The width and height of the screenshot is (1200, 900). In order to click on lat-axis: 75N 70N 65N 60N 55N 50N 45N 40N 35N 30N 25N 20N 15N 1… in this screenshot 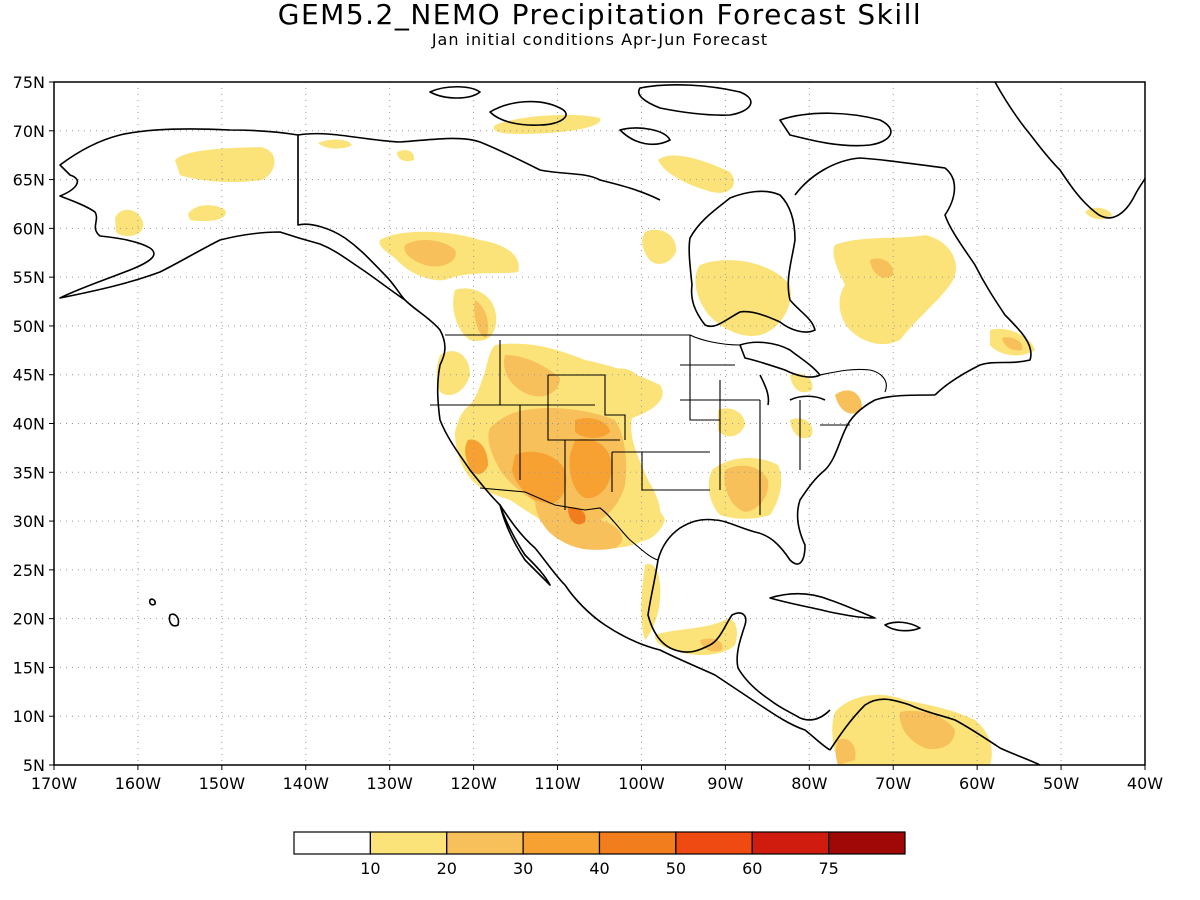, I will do `click(33, 424)`.